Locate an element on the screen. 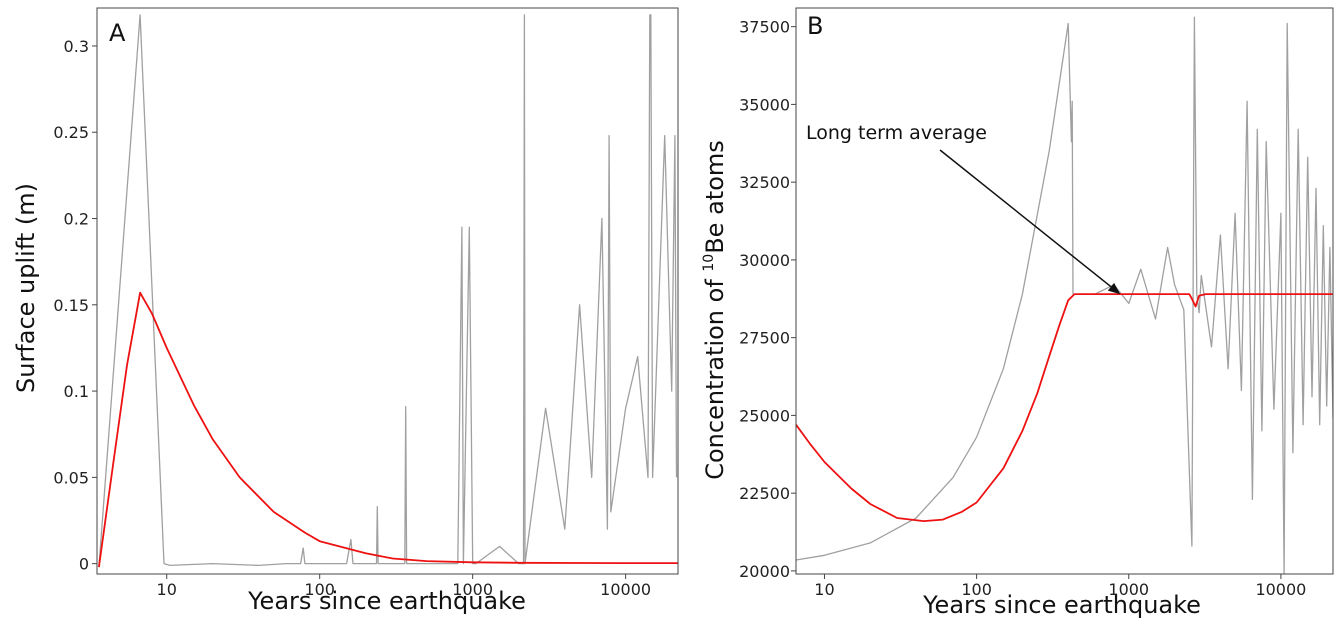 Image resolution: width=1336 pixels, height=633 pixels. annotation-long-term-average: Long term average is located at coordinates (963, 208).